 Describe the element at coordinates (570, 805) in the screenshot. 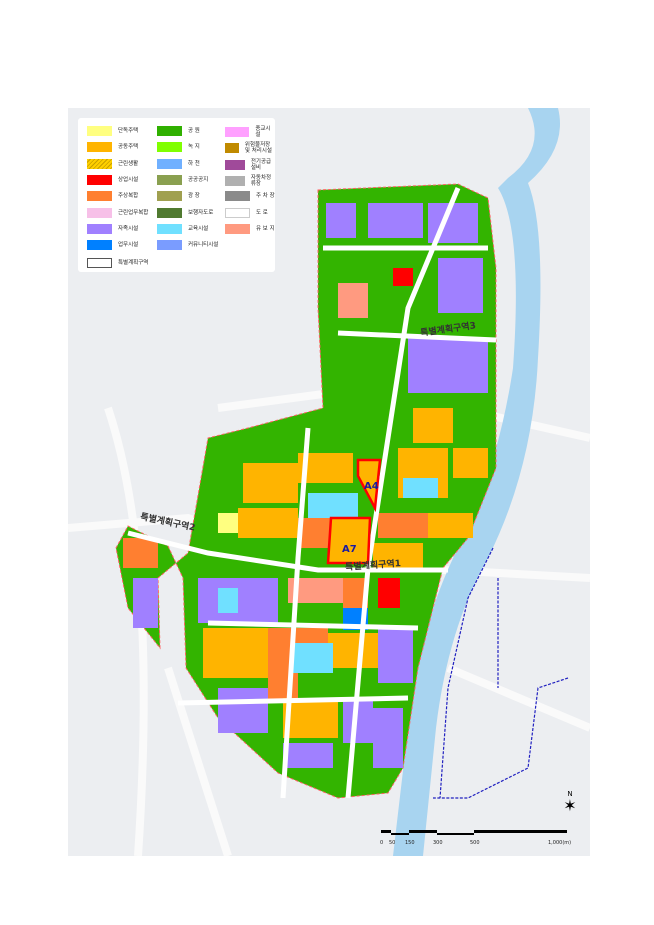

I see `compass-icon: ✶` at that location.